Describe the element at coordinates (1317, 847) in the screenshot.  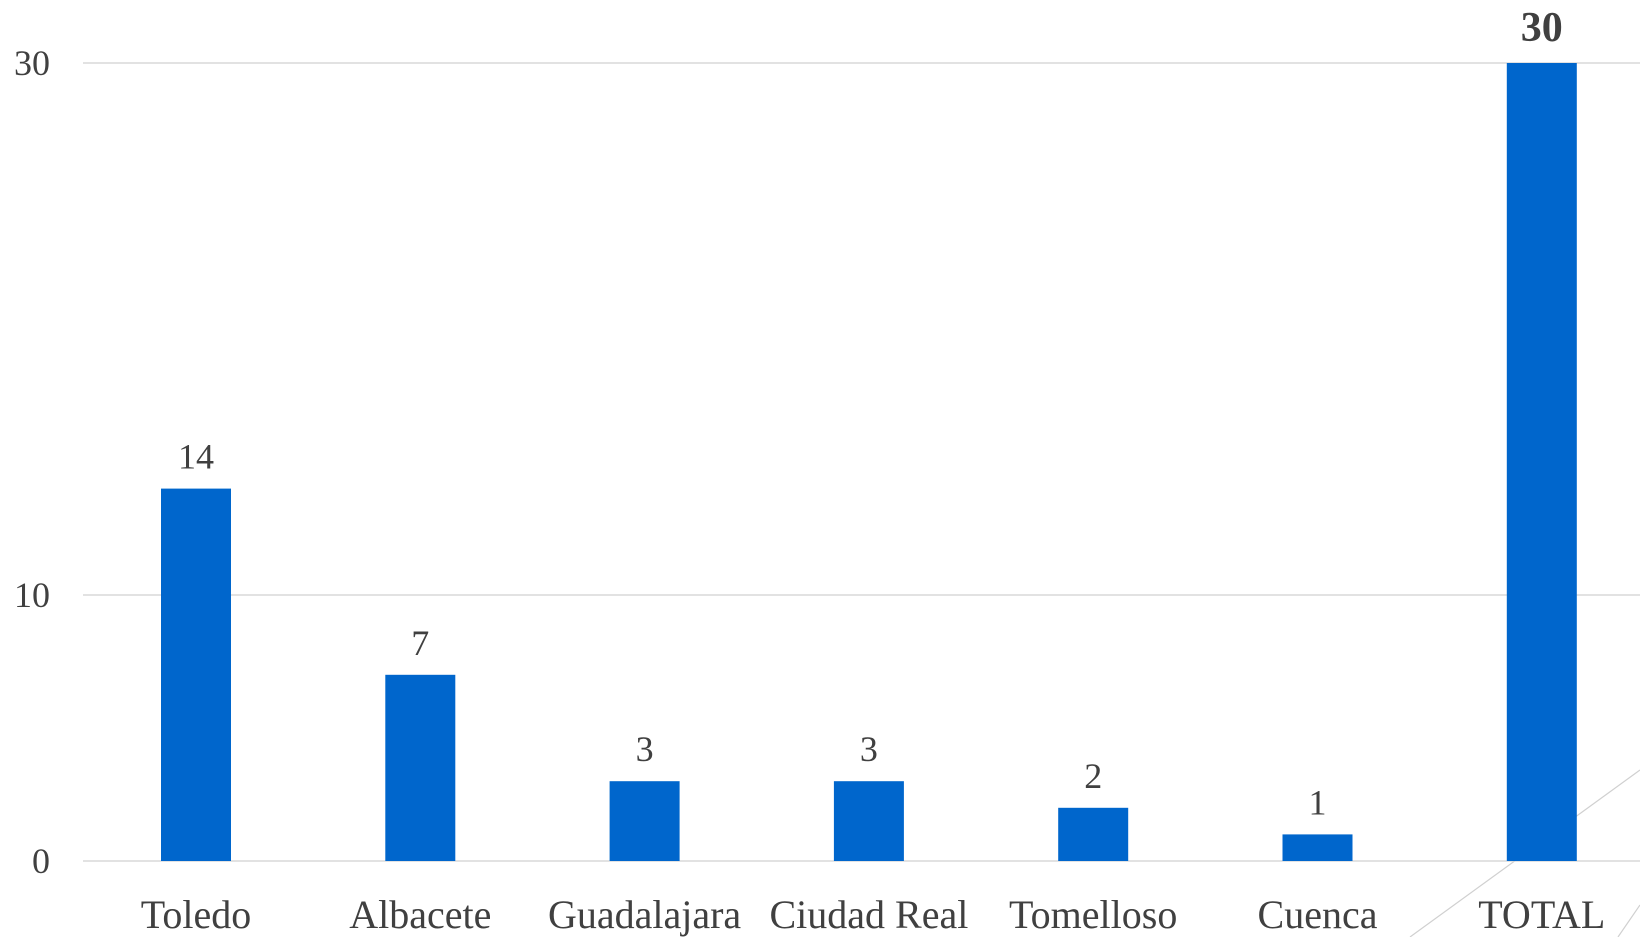
I see `bar-cuenca` at that location.